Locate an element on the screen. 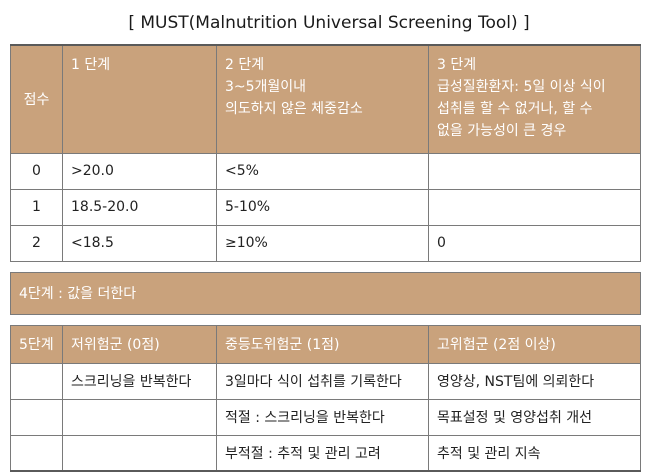 The width and height of the screenshot is (658, 472). stage3-cell: 0 is located at coordinates (534, 243).